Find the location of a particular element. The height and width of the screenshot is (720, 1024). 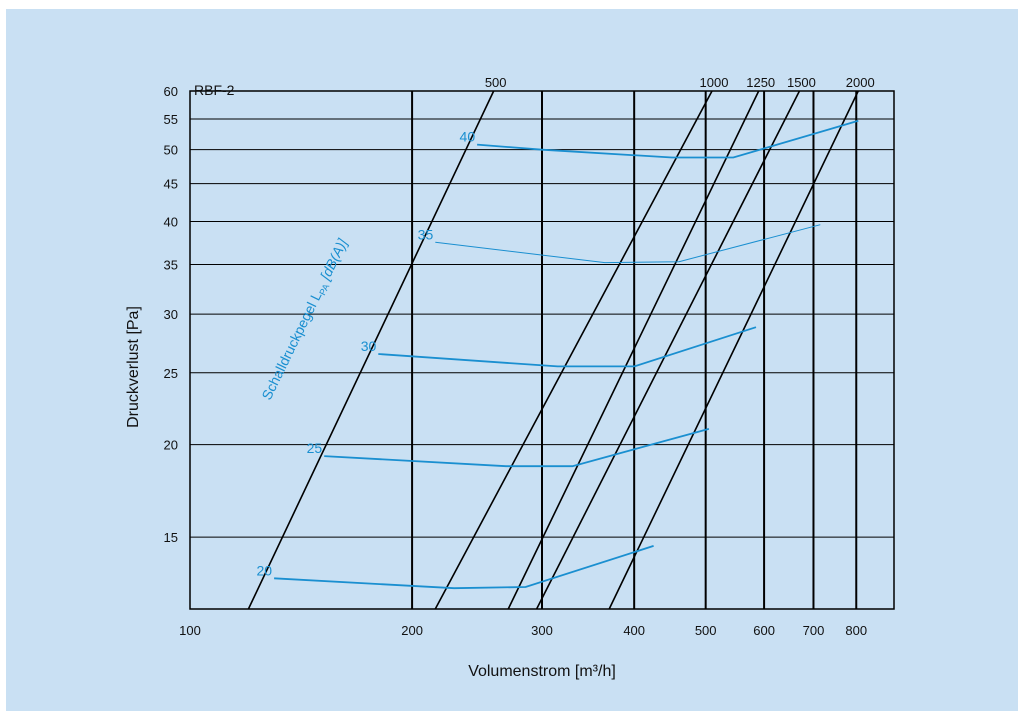

noise-axis-label-unit: [dB(A)] is located at coordinates (333, 260).